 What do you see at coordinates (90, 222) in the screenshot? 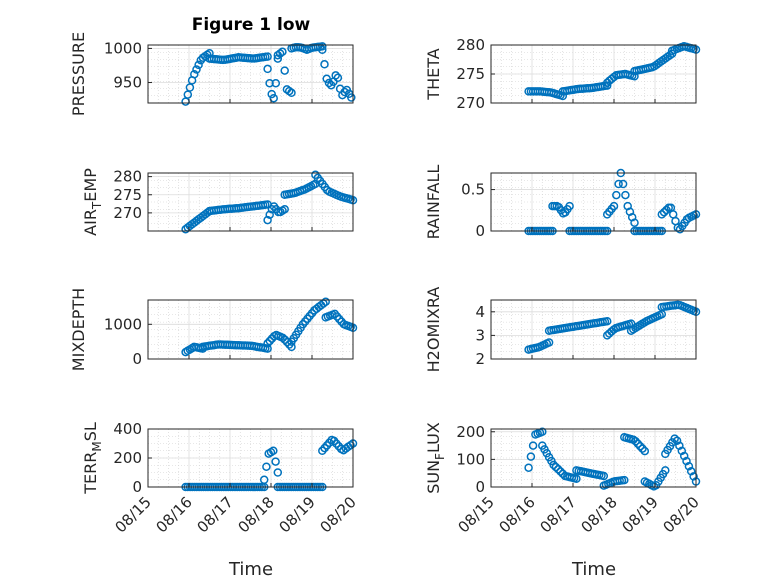
I see `y-axis-label-main: AIR` at bounding box center [90, 222].